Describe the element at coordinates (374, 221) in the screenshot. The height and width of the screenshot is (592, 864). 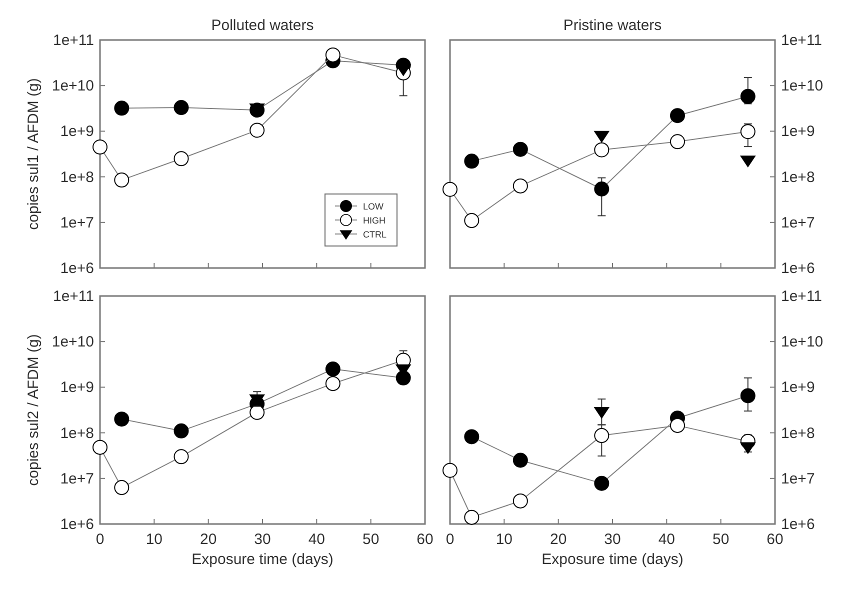
I see `legend-label: HIGH` at that location.